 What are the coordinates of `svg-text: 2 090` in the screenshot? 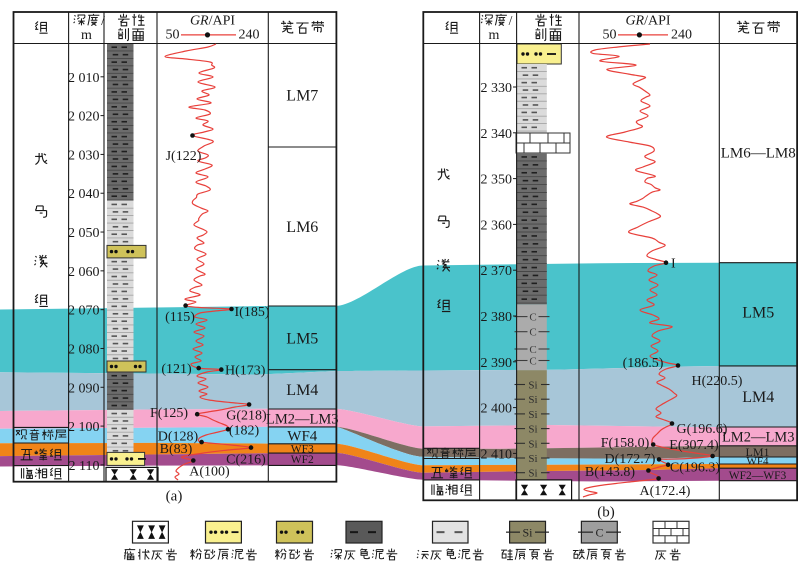 It's located at (84, 388).